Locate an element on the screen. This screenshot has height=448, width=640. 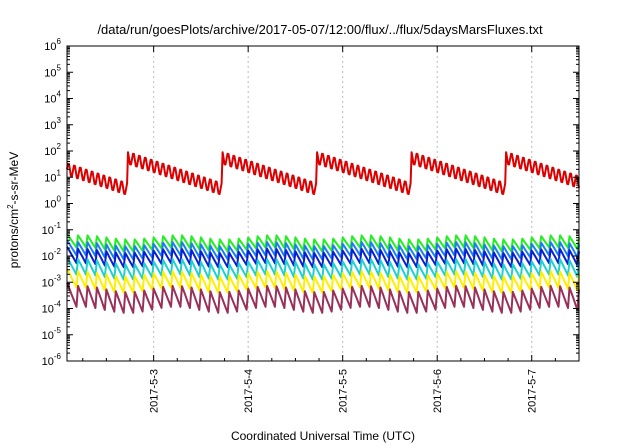
x-tick-label: 2017-5-3 is located at coordinates (155, 391).